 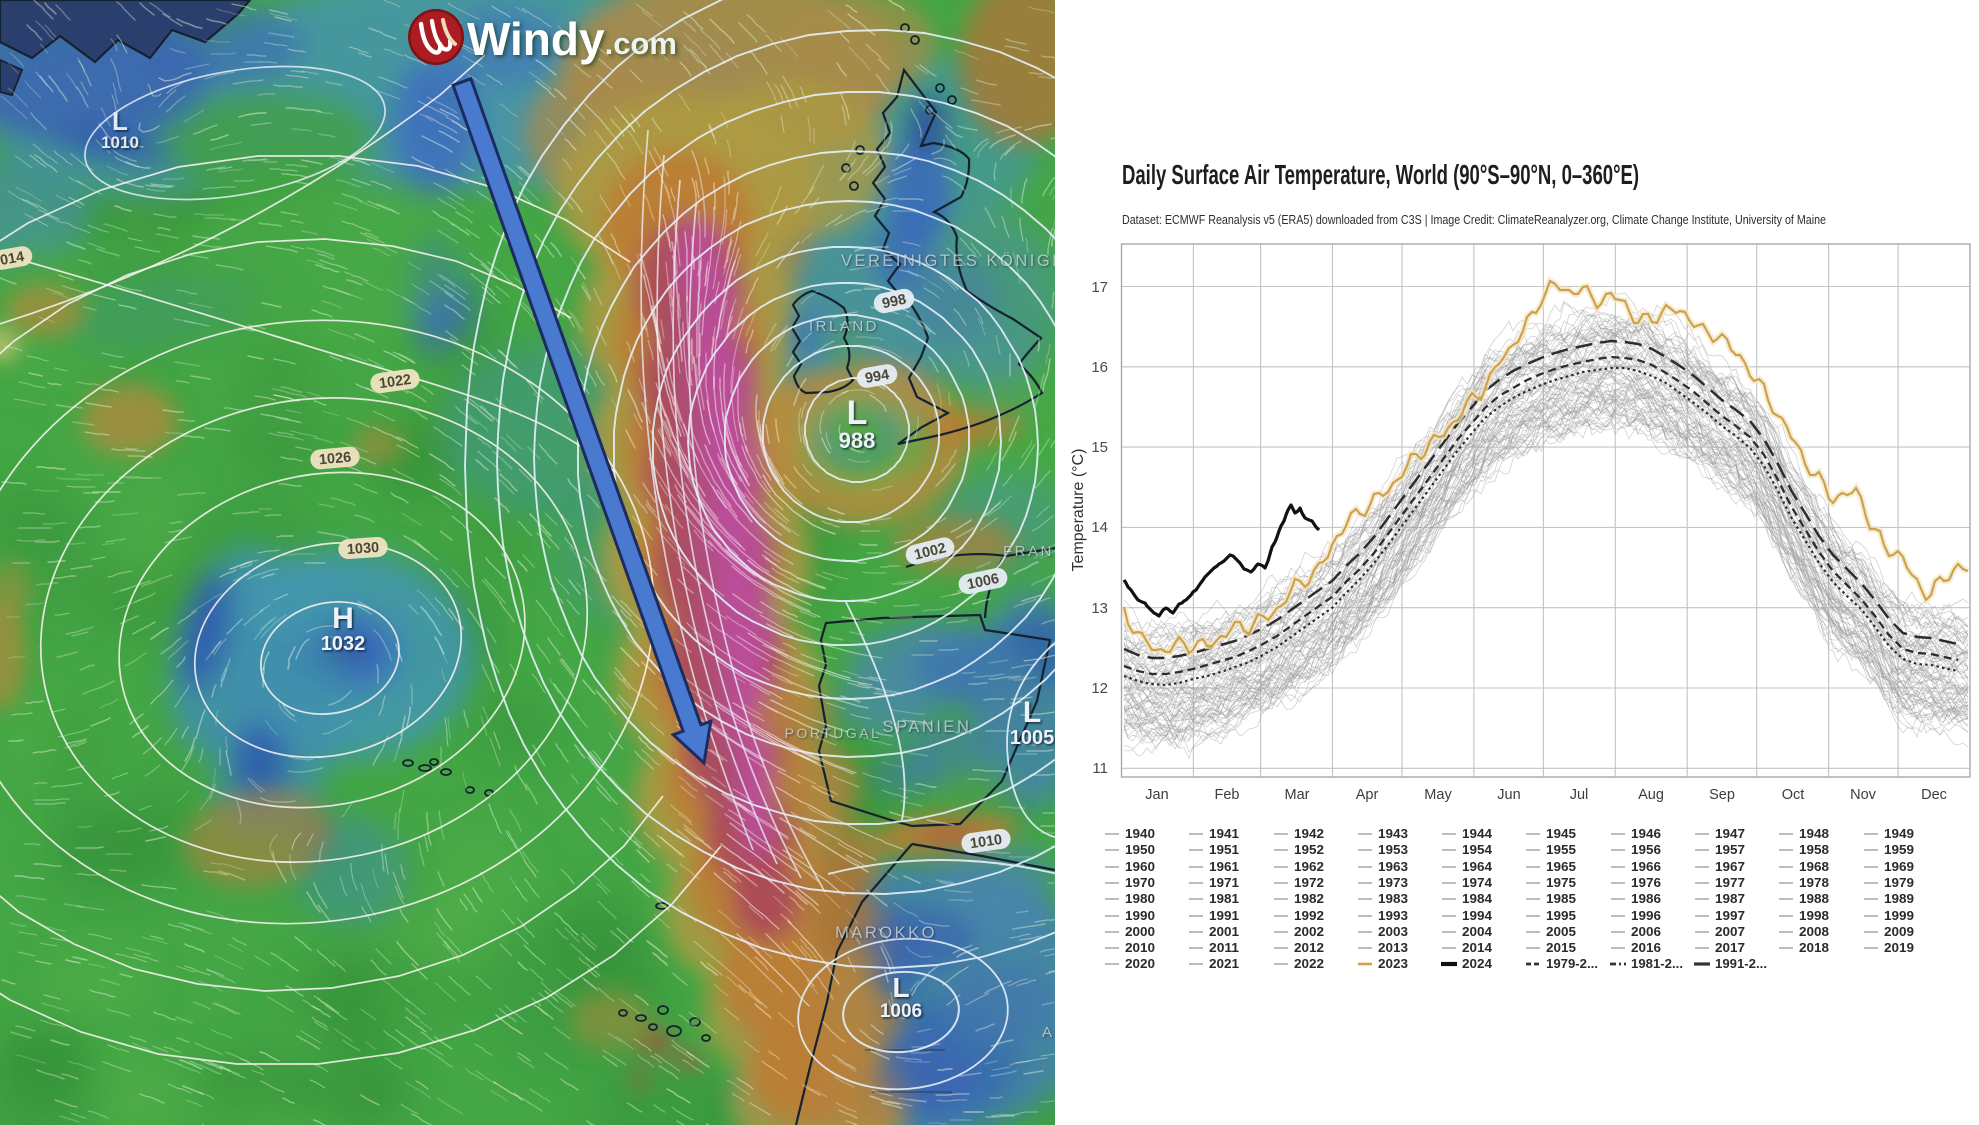 I want to click on svg-text: 2004, so click(x=1477, y=931).